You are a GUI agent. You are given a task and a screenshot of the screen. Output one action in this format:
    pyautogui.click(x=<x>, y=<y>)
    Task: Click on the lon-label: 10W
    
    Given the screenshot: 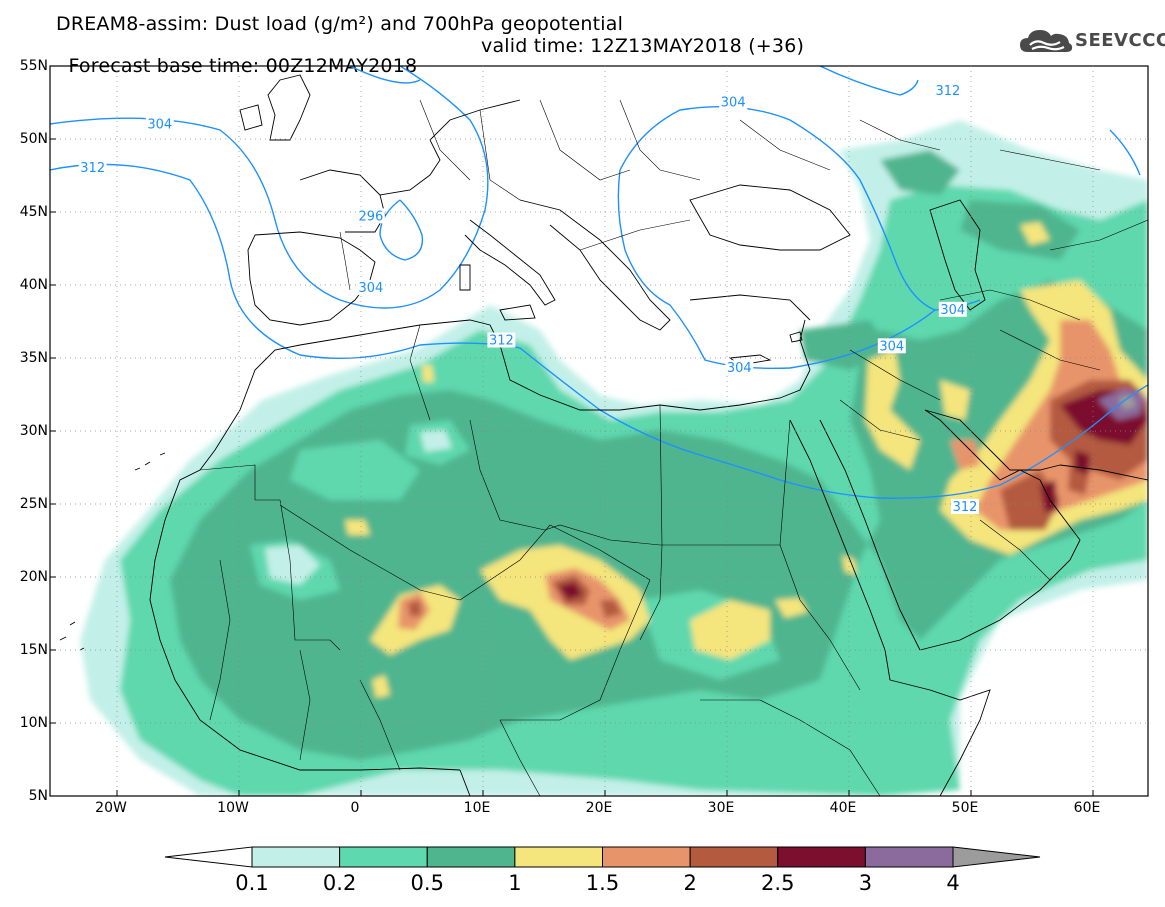 What is the action you would take?
    pyautogui.click(x=233, y=808)
    